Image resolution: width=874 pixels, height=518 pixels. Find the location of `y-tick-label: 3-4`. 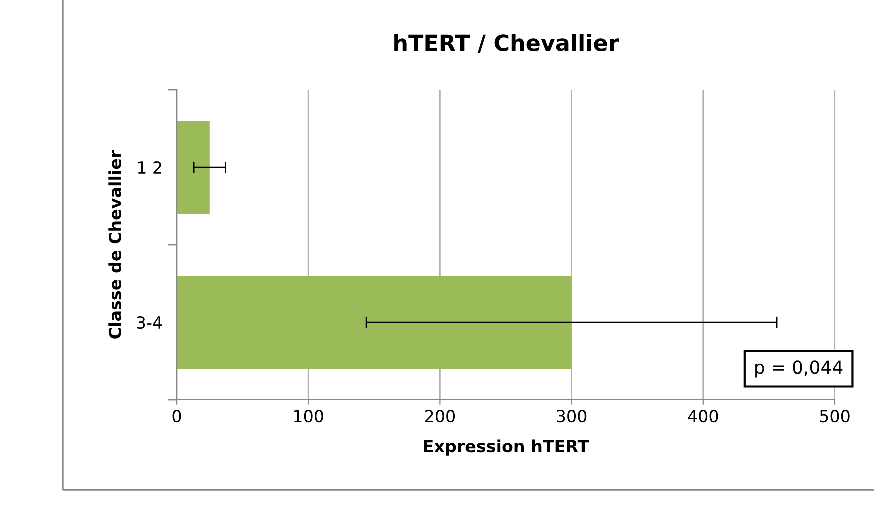

y-tick-label: 3-4 is located at coordinates (149, 323).